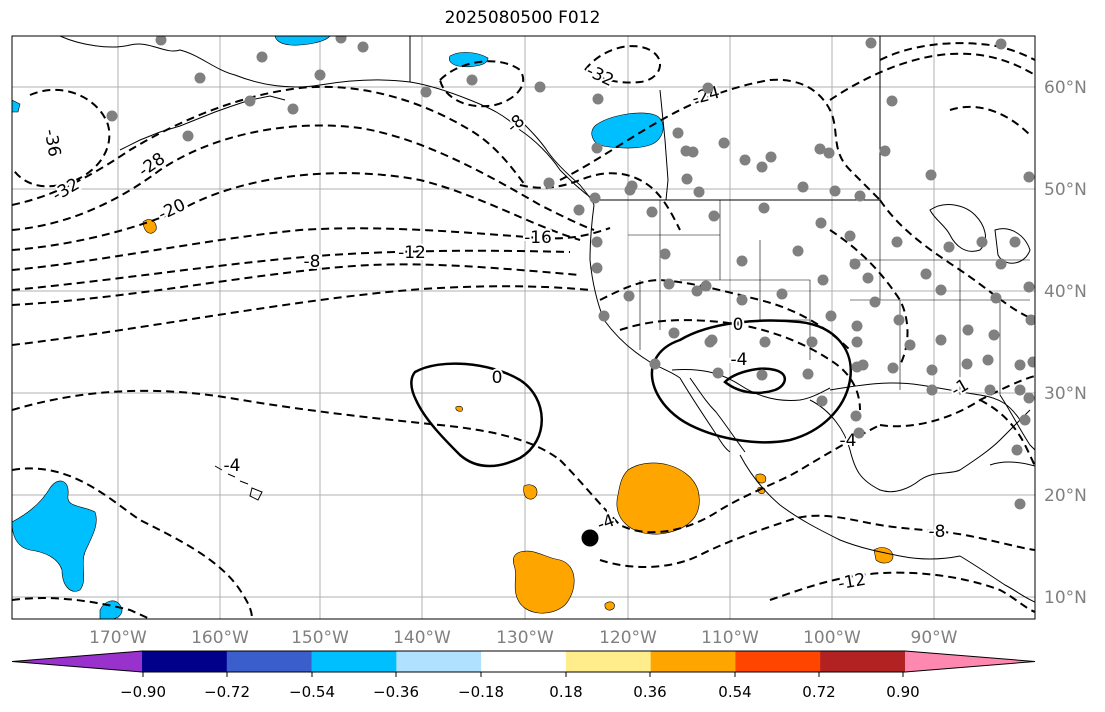 This screenshot has height=712, width=1105. What do you see at coordinates (543, 582) in the screenshot?
I see `orange-region-south` at bounding box center [543, 582].